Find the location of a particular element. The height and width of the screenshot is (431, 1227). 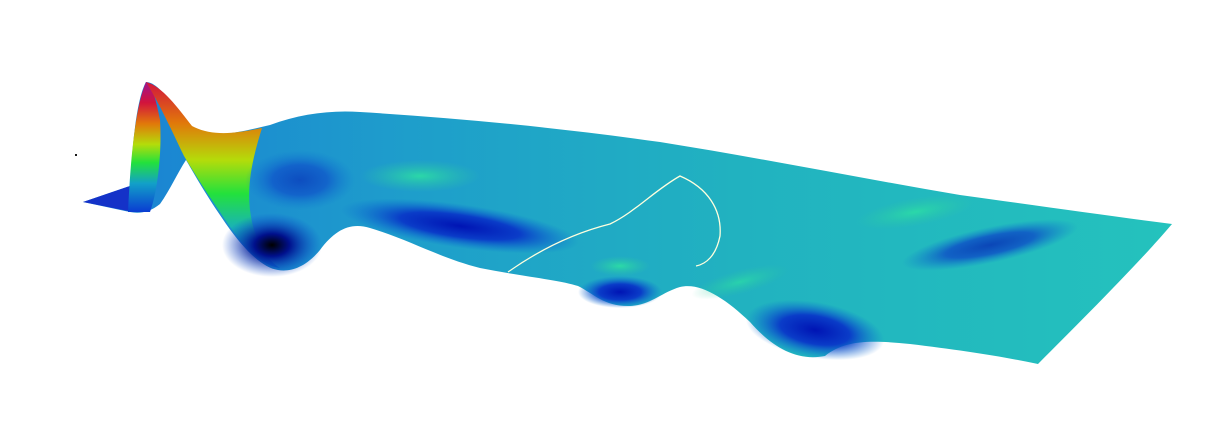

outline-curve is located at coordinates (614, 224).